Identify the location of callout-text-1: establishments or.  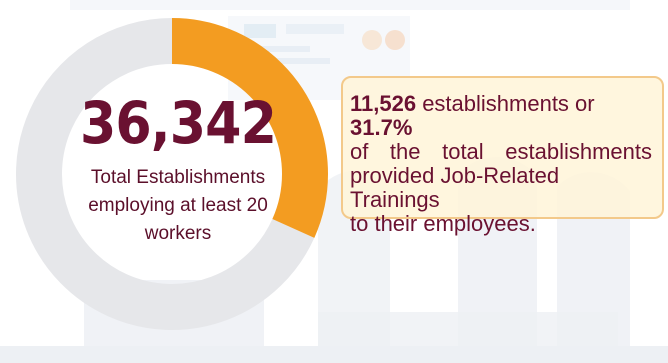
(505, 103).